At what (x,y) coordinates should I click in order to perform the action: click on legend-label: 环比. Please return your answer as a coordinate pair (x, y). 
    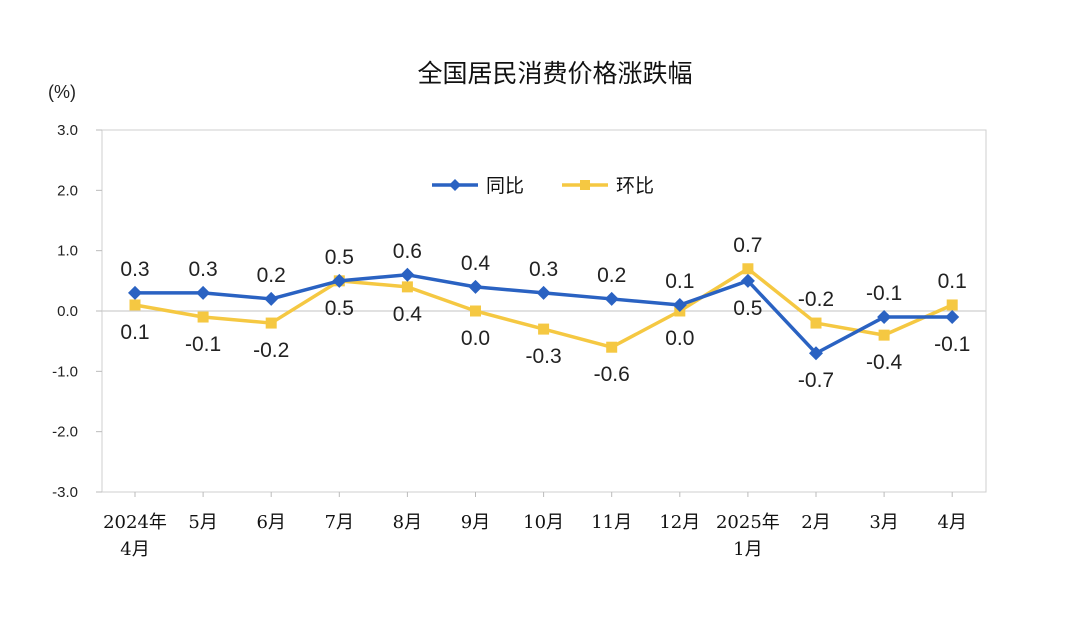
    Looking at the image, I should click on (635, 186).